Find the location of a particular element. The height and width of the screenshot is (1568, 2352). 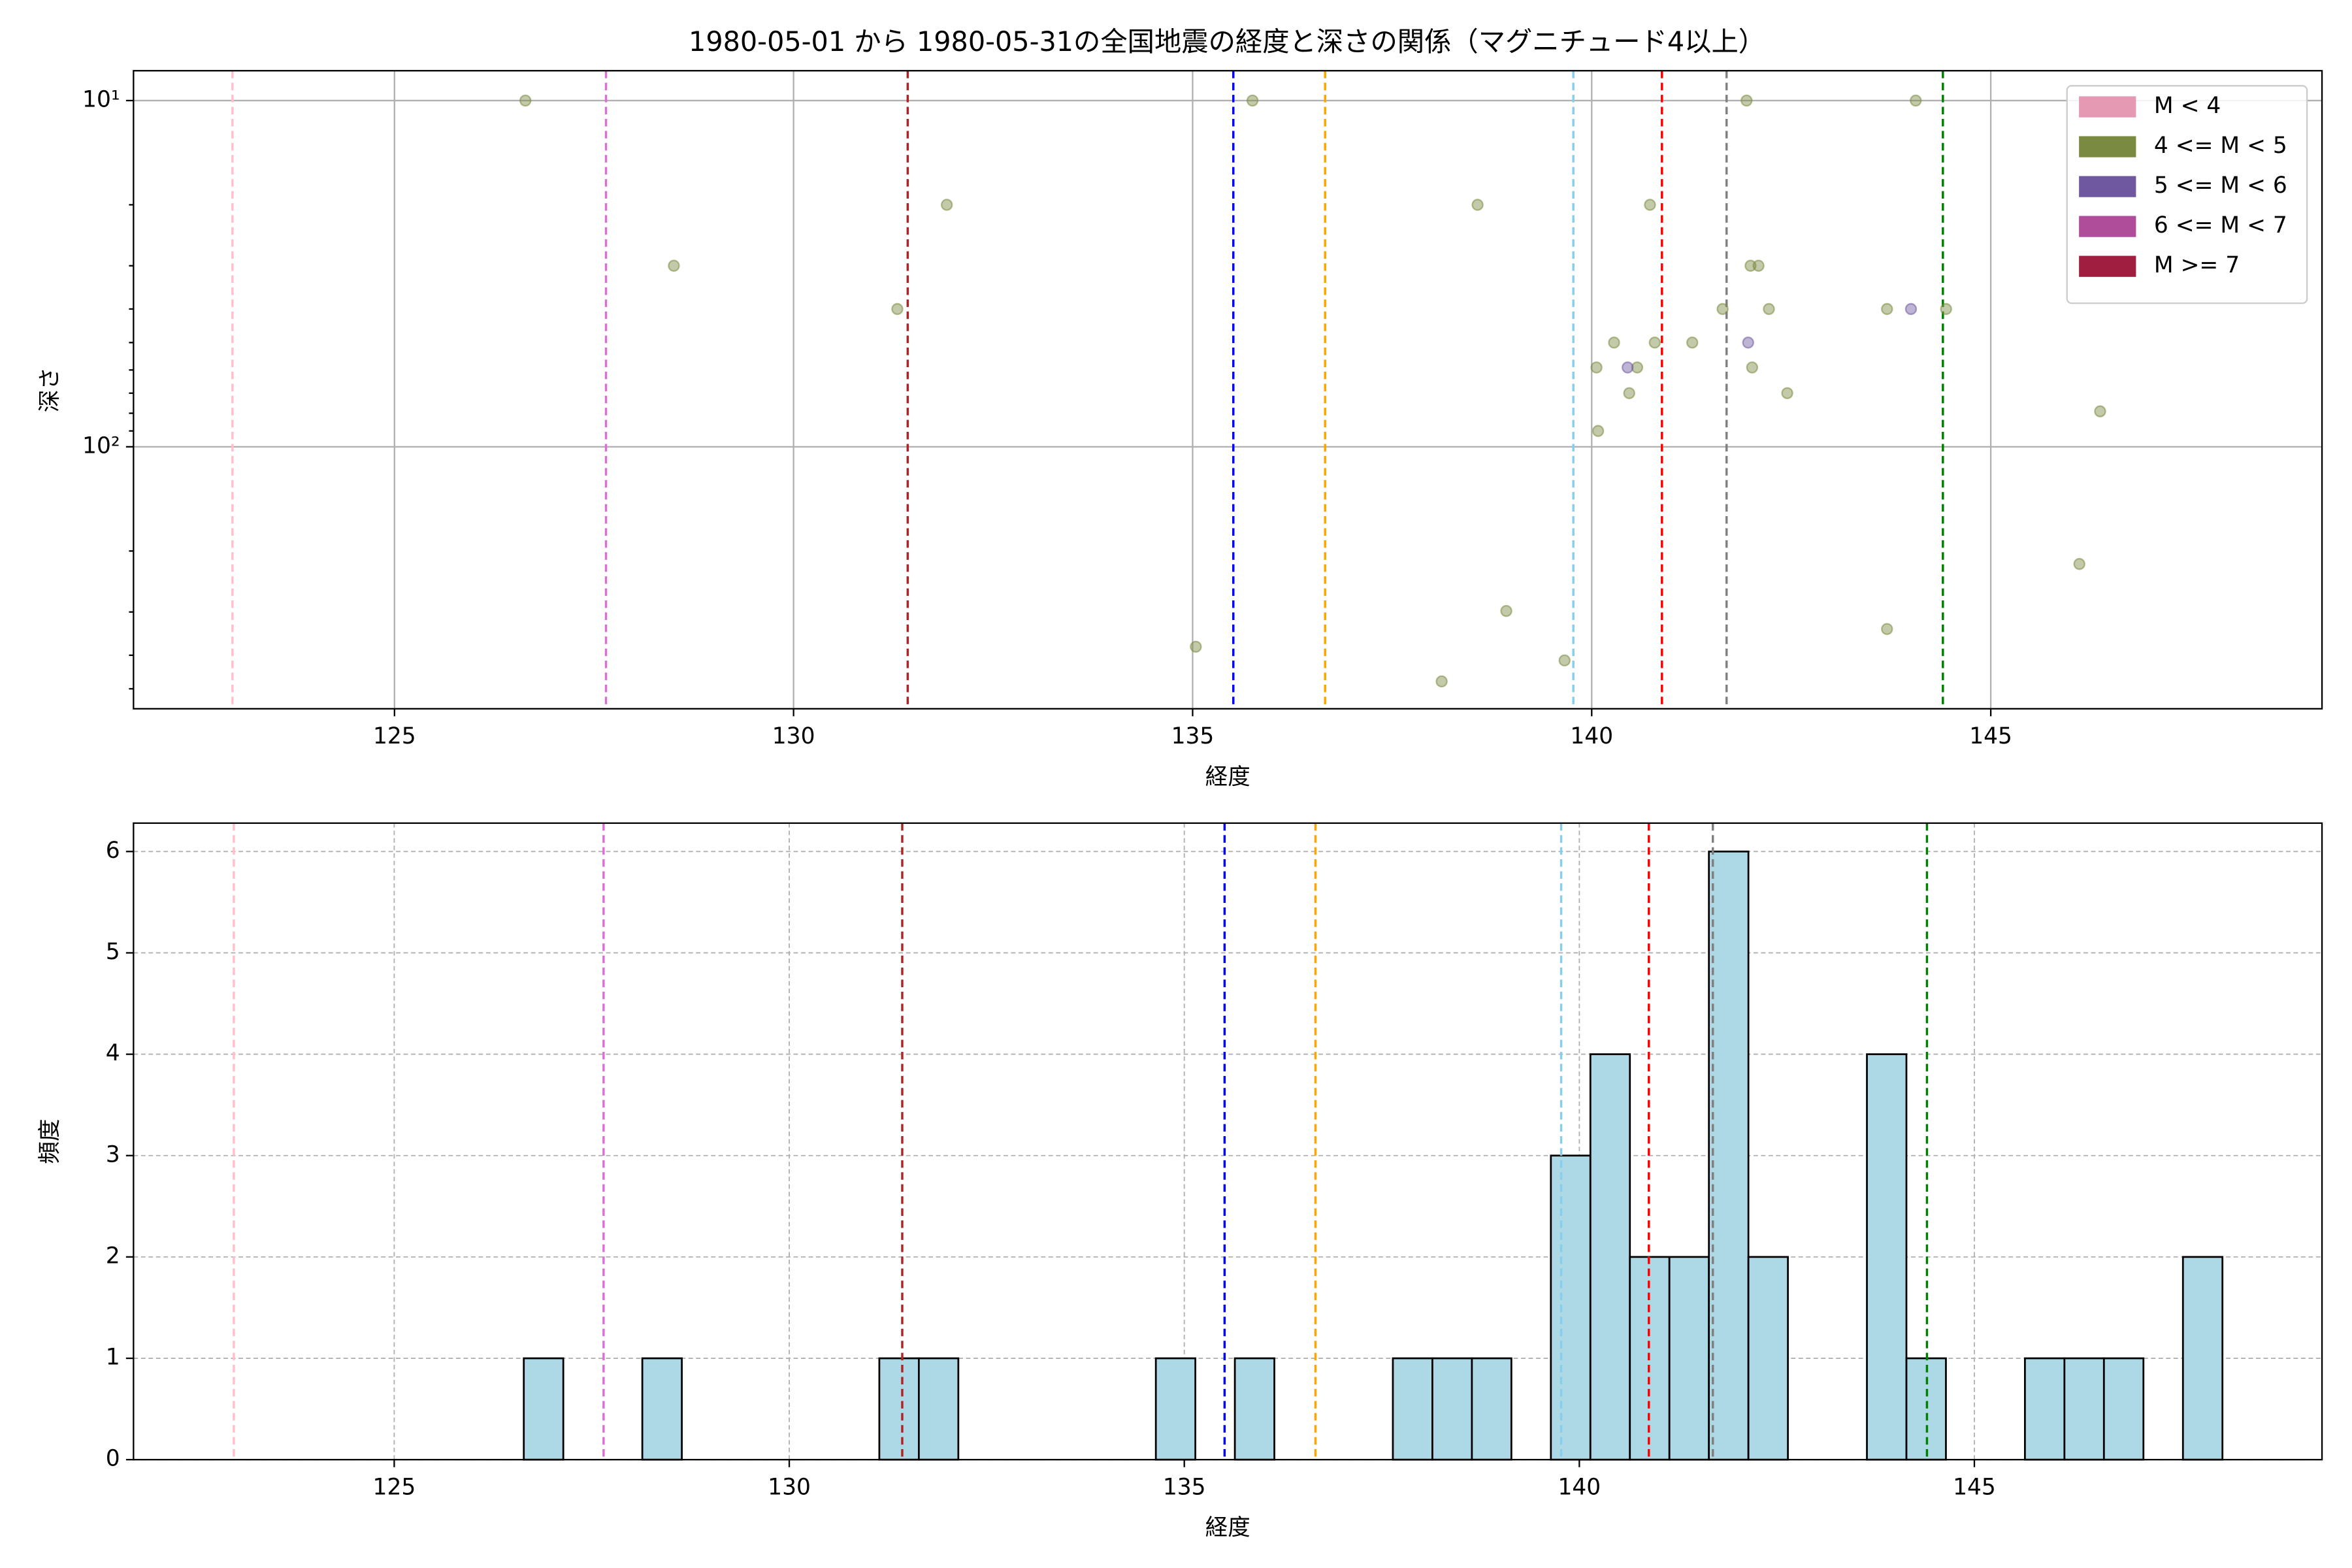

y-tick-label: 6 is located at coordinates (113, 851).